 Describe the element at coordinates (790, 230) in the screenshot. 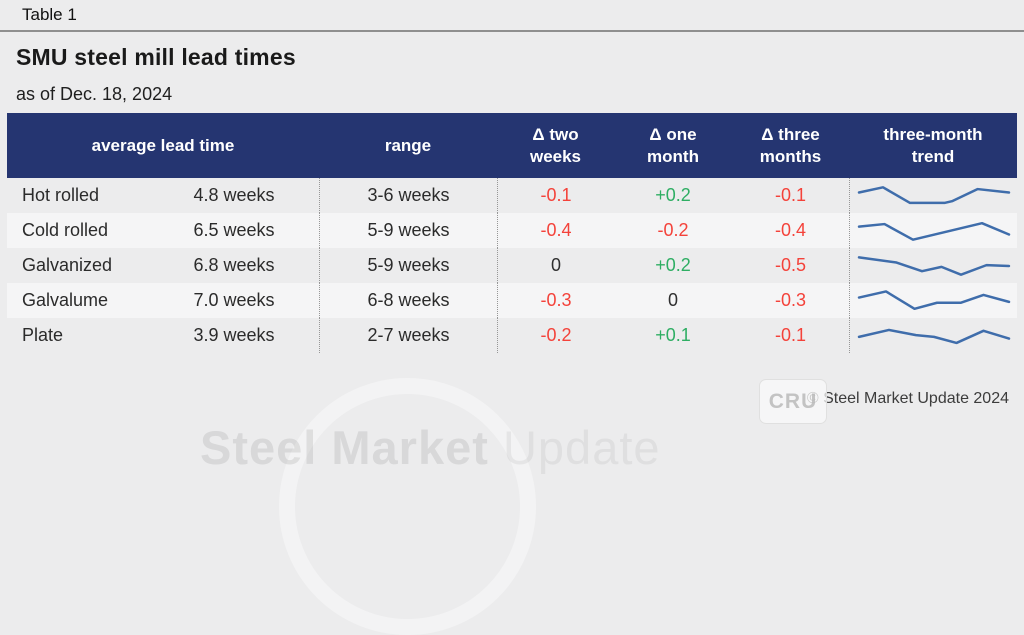

I see `delta-three-months-value: -0.4` at that location.